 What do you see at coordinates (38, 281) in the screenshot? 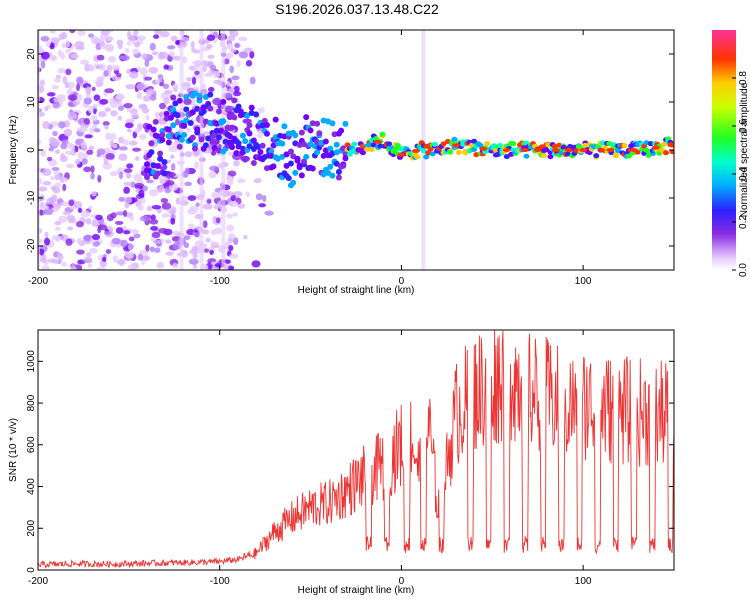
I see `spectrogram-xtick-label: -200` at bounding box center [38, 281].